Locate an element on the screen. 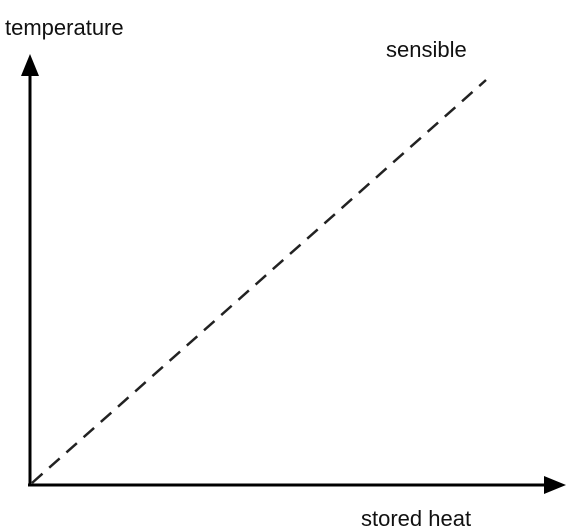 This screenshot has width=568, height=532. y-axis-arrow is located at coordinates (30, 65).